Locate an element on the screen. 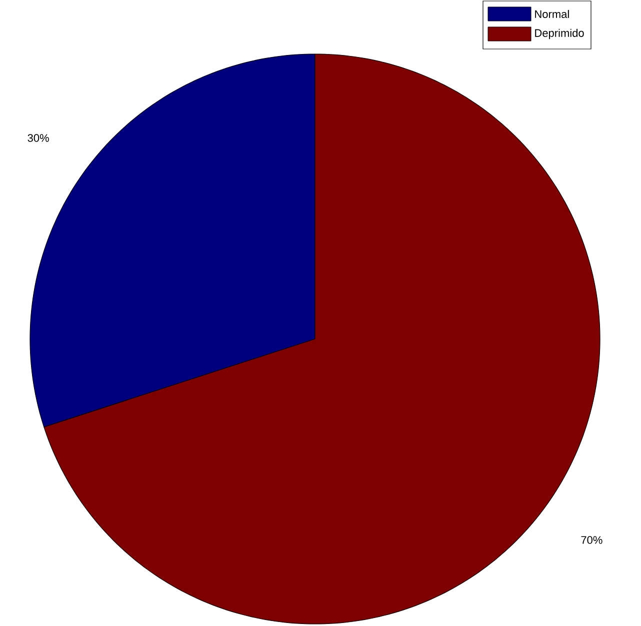 This screenshot has height=626, width=641. legend-label: Normal is located at coordinates (552, 14).